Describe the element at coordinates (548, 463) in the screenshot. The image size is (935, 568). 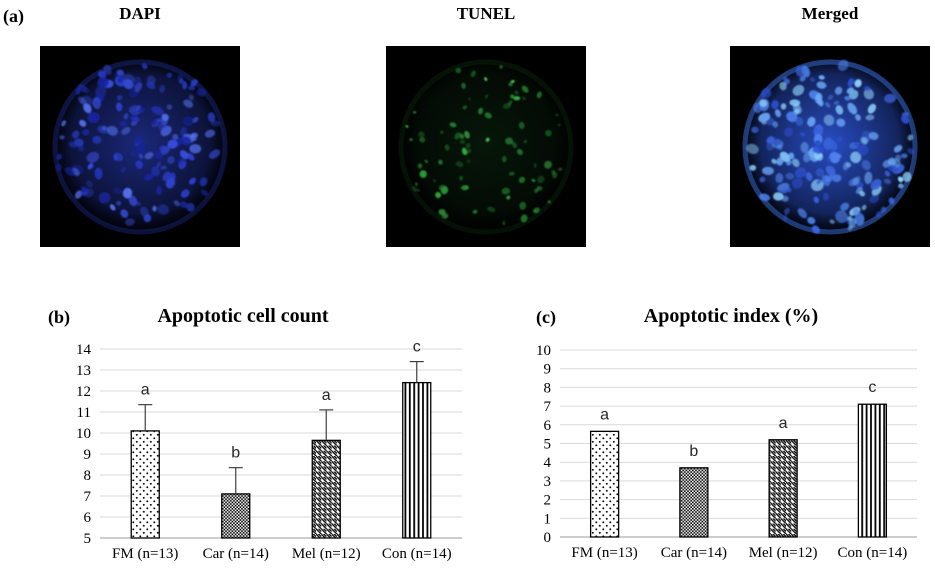
I see `y-tick-label: 4` at that location.